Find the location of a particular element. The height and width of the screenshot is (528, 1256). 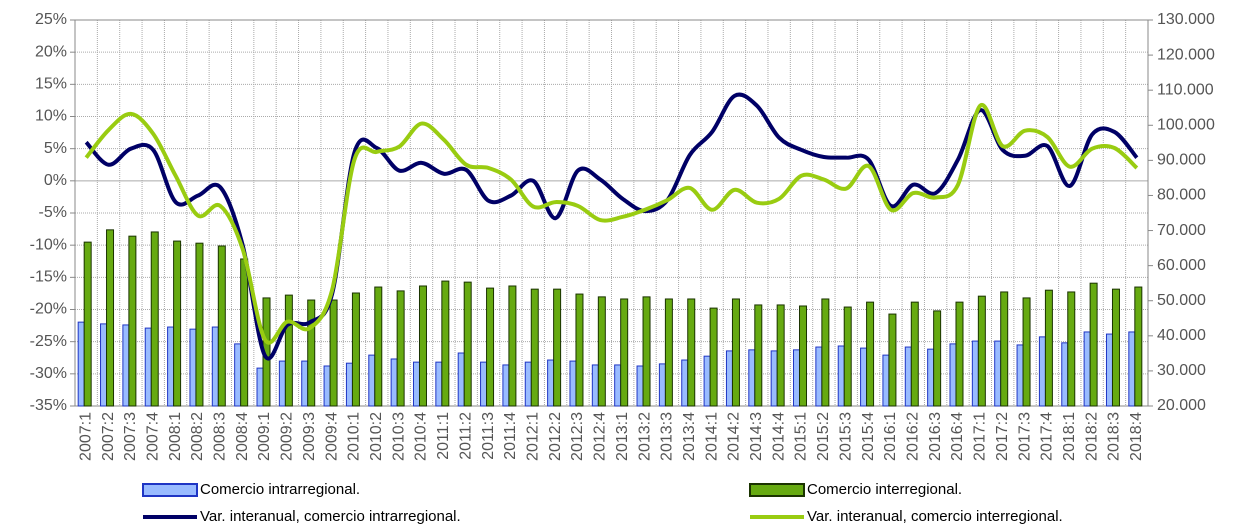

x-tick-label: 2011:1 is located at coordinates (443, 436).